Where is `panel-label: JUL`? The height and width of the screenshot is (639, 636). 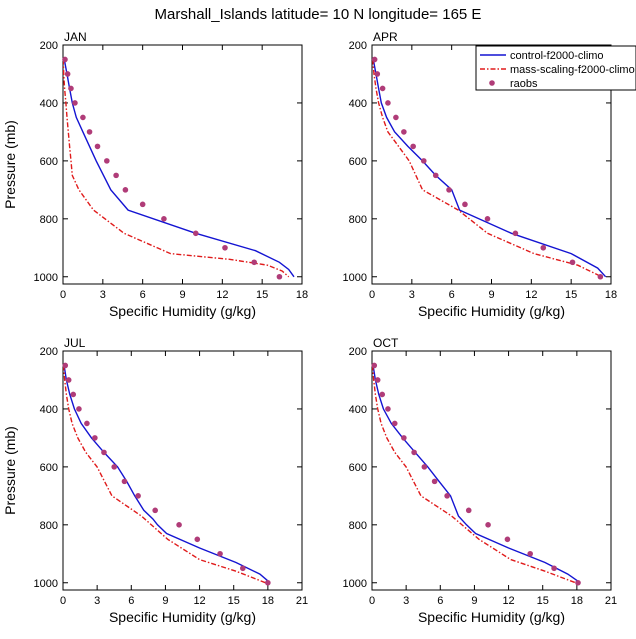
panel-label: JUL is located at coordinates (75, 343).